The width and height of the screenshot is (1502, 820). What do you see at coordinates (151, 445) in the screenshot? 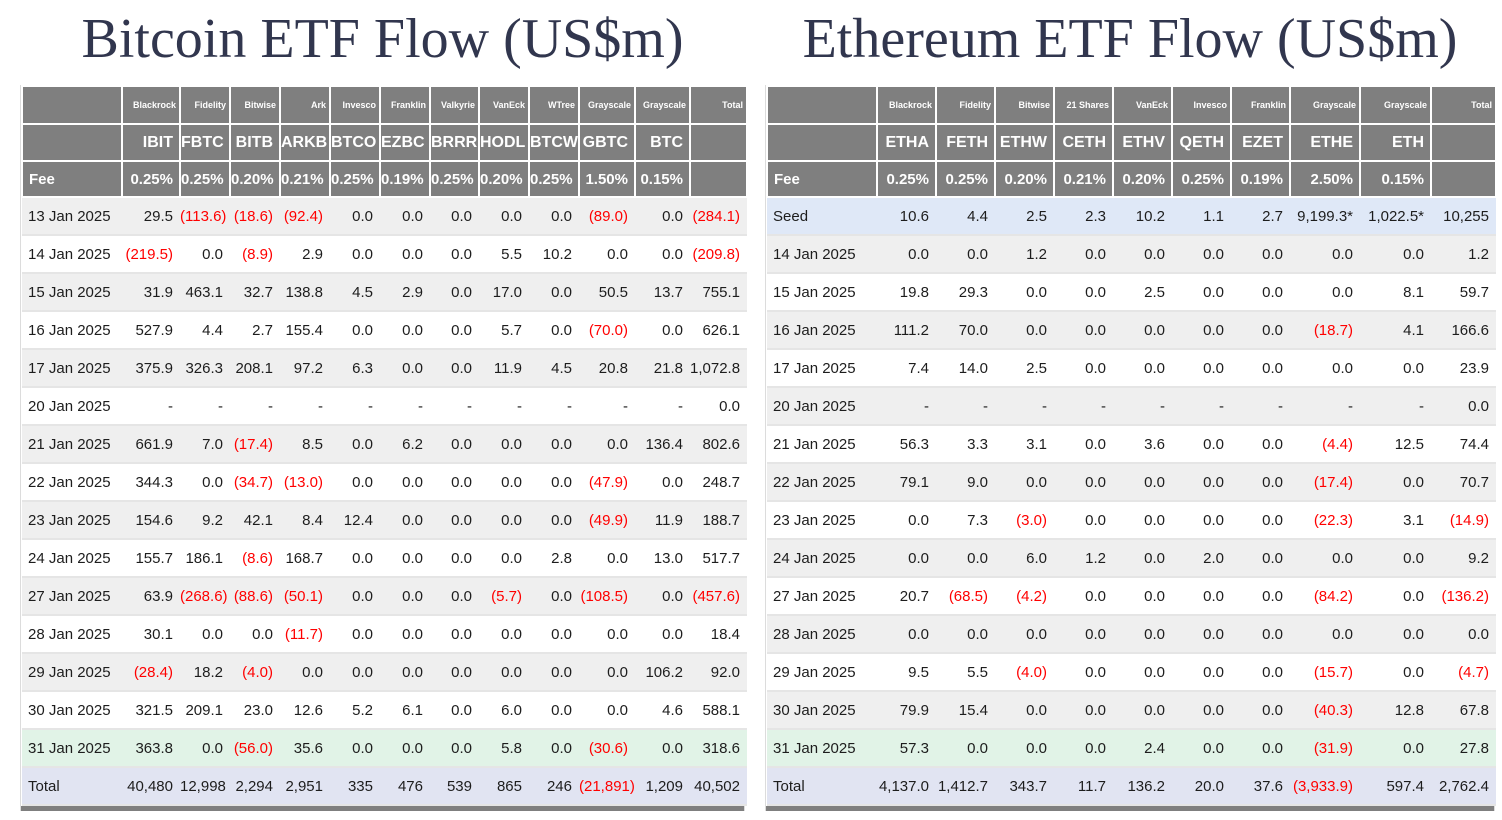
I see `flow-value-cell: 661.9` at bounding box center [151, 445].